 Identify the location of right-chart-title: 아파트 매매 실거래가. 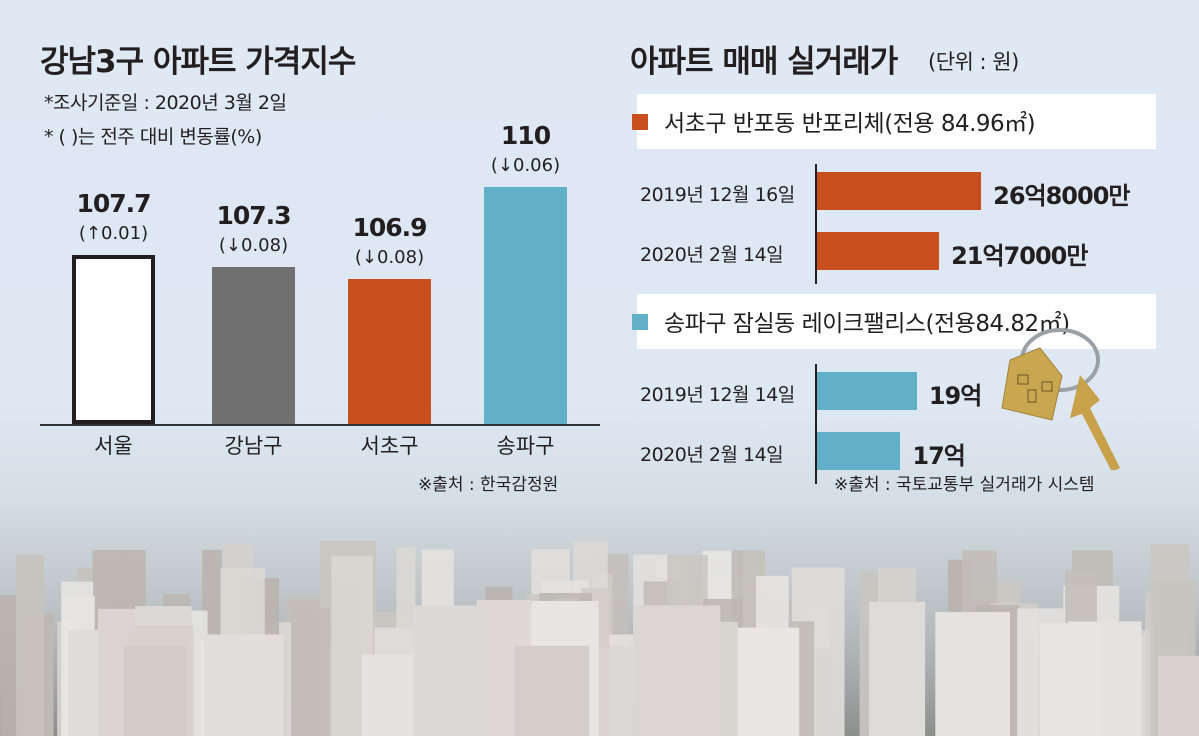
(764, 62).